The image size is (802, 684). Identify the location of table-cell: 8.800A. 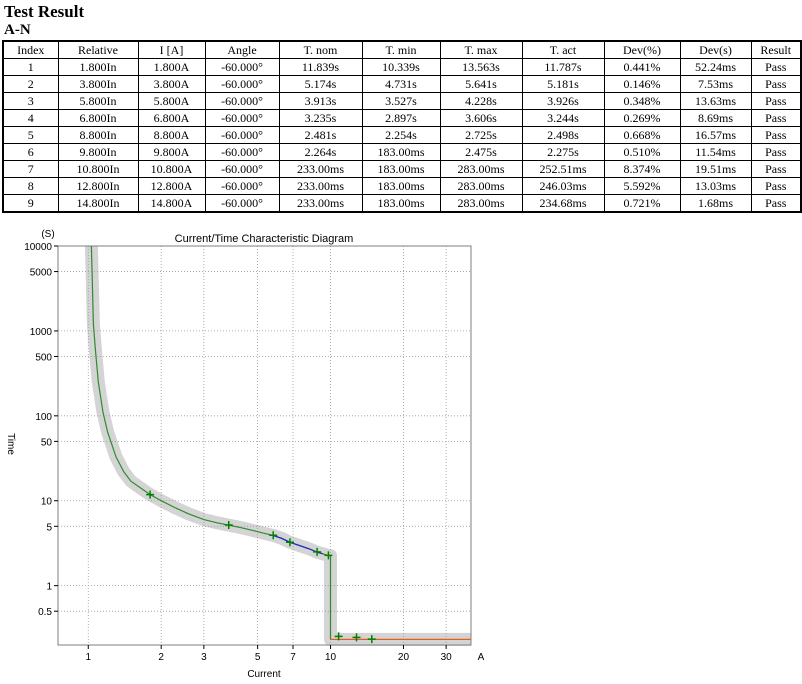
(171, 135).